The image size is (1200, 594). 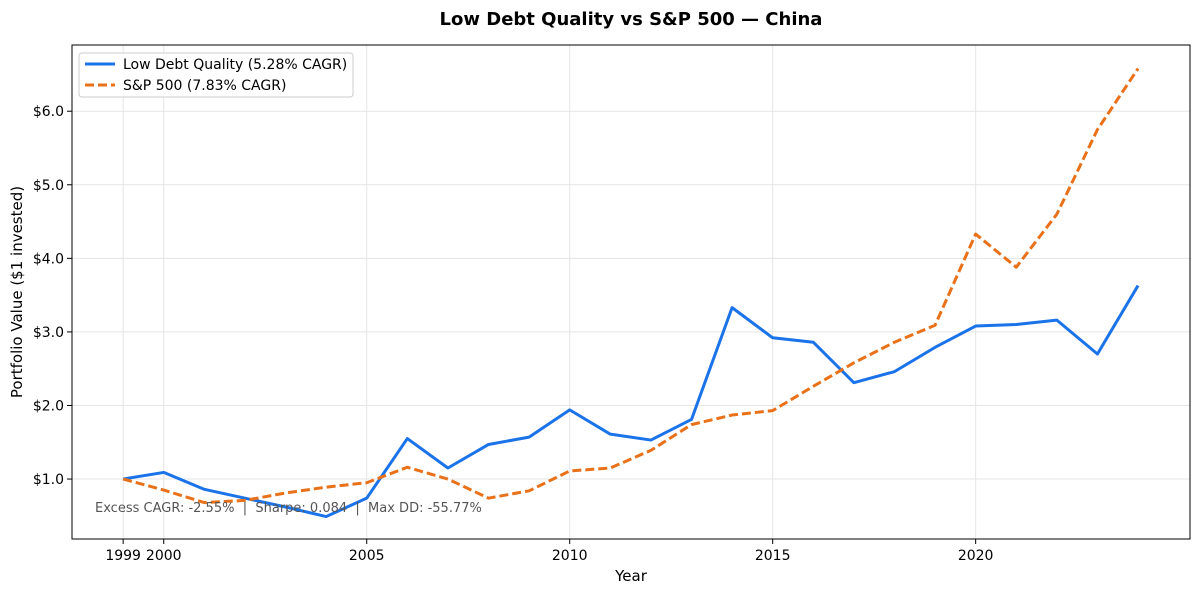 I want to click on x-tick-label: 2005, so click(x=367, y=556).